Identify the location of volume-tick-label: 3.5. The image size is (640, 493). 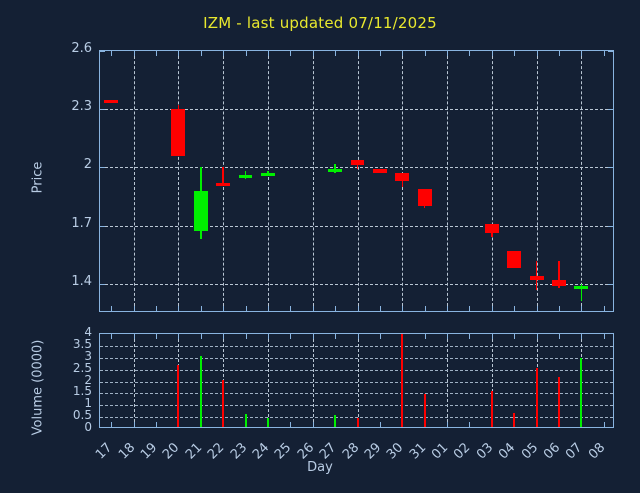
(82, 343).